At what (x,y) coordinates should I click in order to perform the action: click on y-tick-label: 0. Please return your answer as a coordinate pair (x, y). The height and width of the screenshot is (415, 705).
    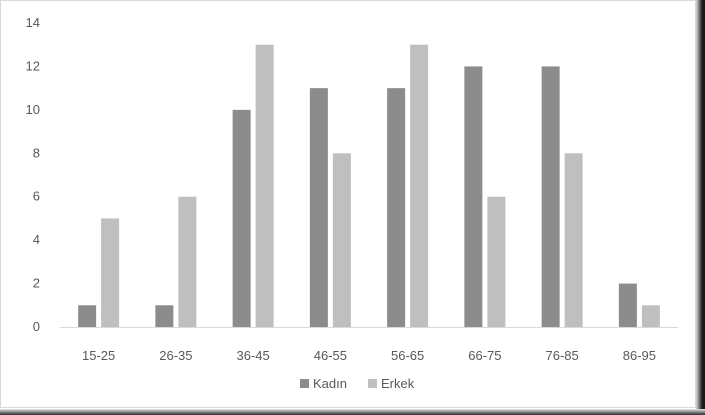
    Looking at the image, I should click on (36, 326).